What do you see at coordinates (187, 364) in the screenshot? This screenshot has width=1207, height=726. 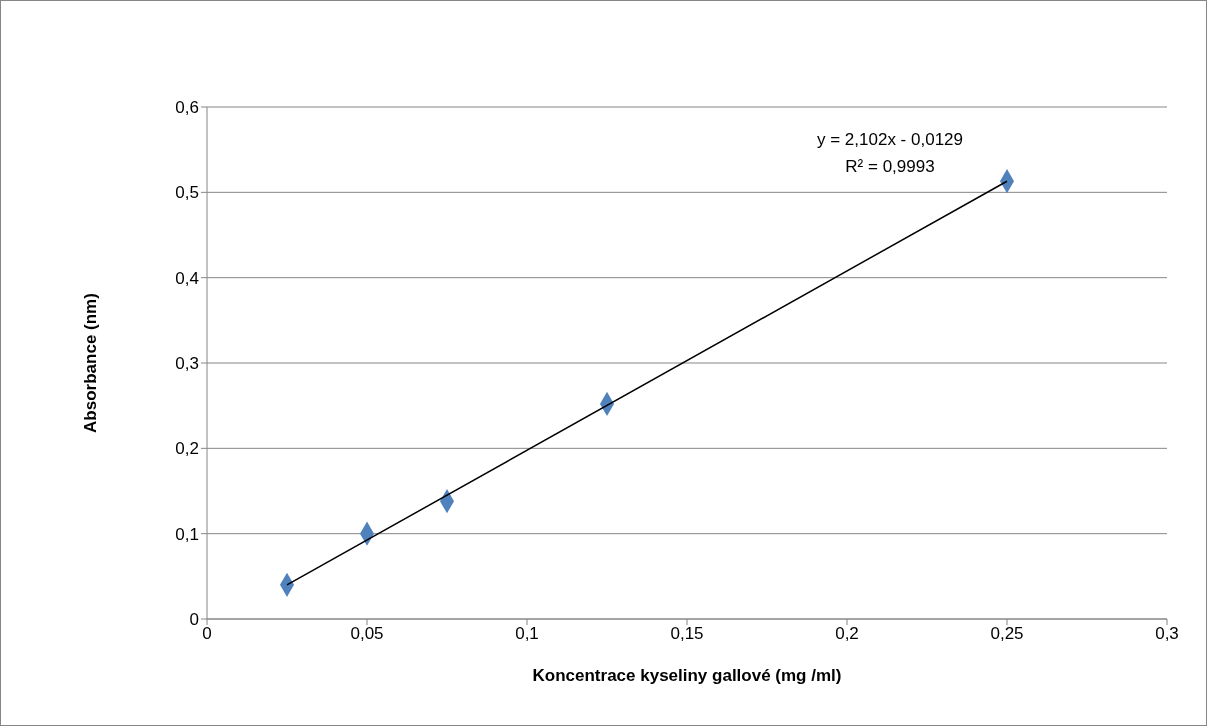 I see `y-tick-label: 0,3` at bounding box center [187, 364].